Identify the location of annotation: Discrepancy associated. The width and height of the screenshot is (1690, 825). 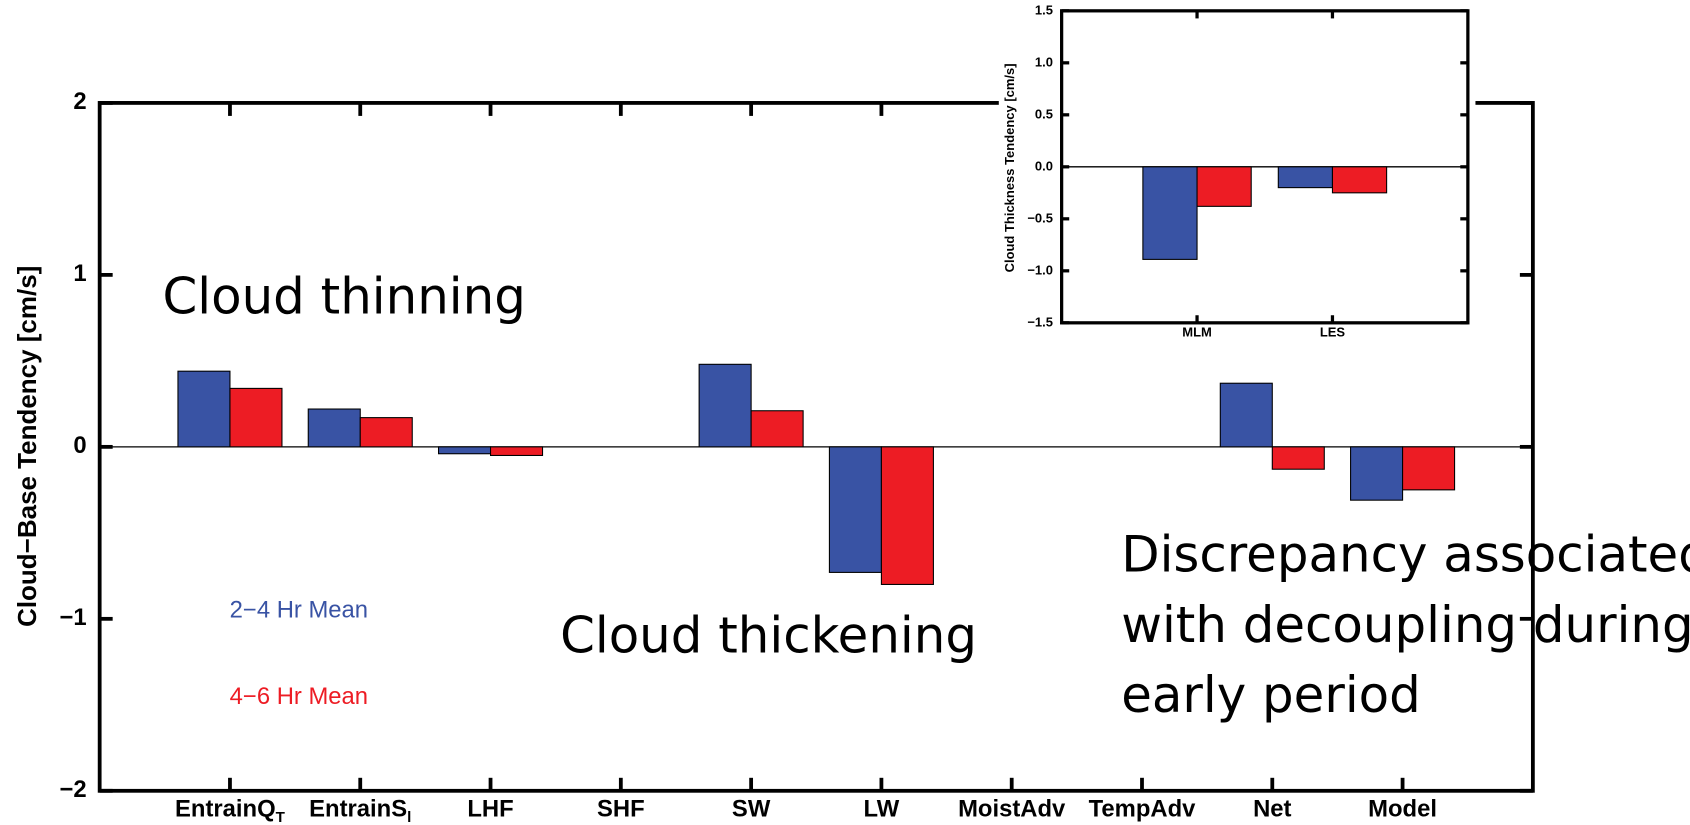
(1405, 554).